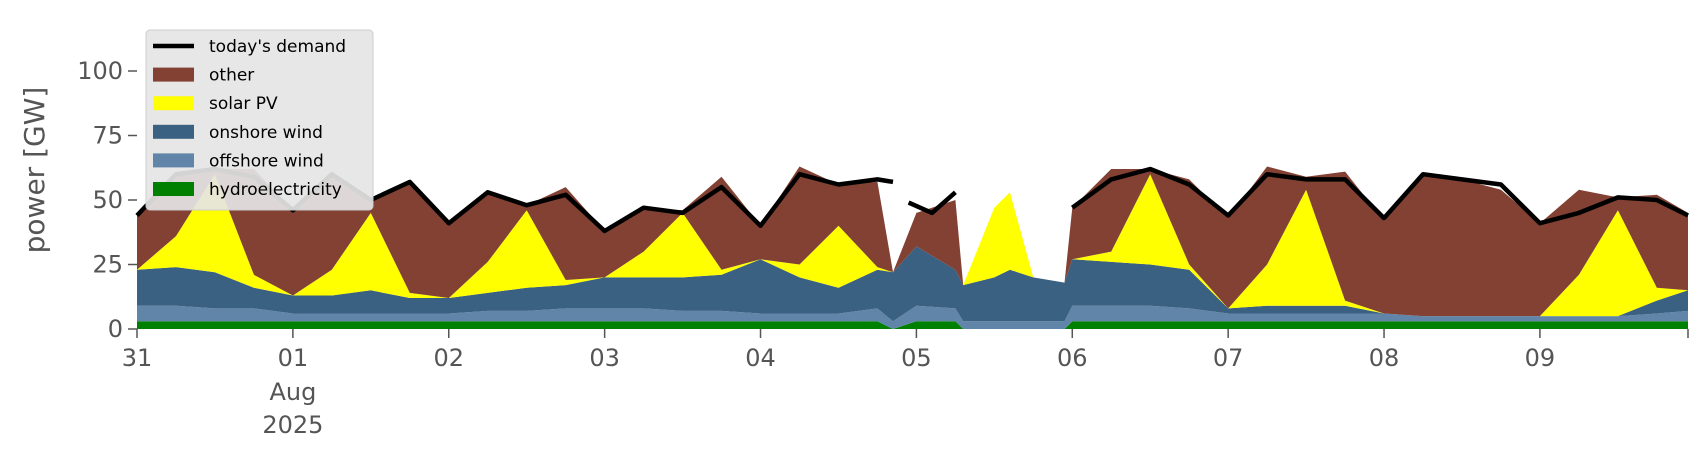 This screenshot has width=1706, height=460. Describe the element at coordinates (173, 74) in the screenshot. I see `legend-swatch-other` at that location.